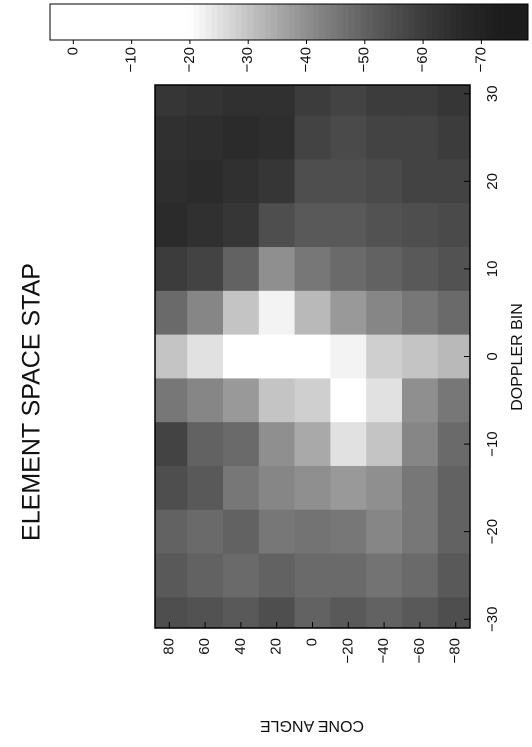 The width and height of the screenshot is (532, 747). Describe the element at coordinates (131, 59) in the screenshot. I see `colorbar-tick-label: −10` at that location.